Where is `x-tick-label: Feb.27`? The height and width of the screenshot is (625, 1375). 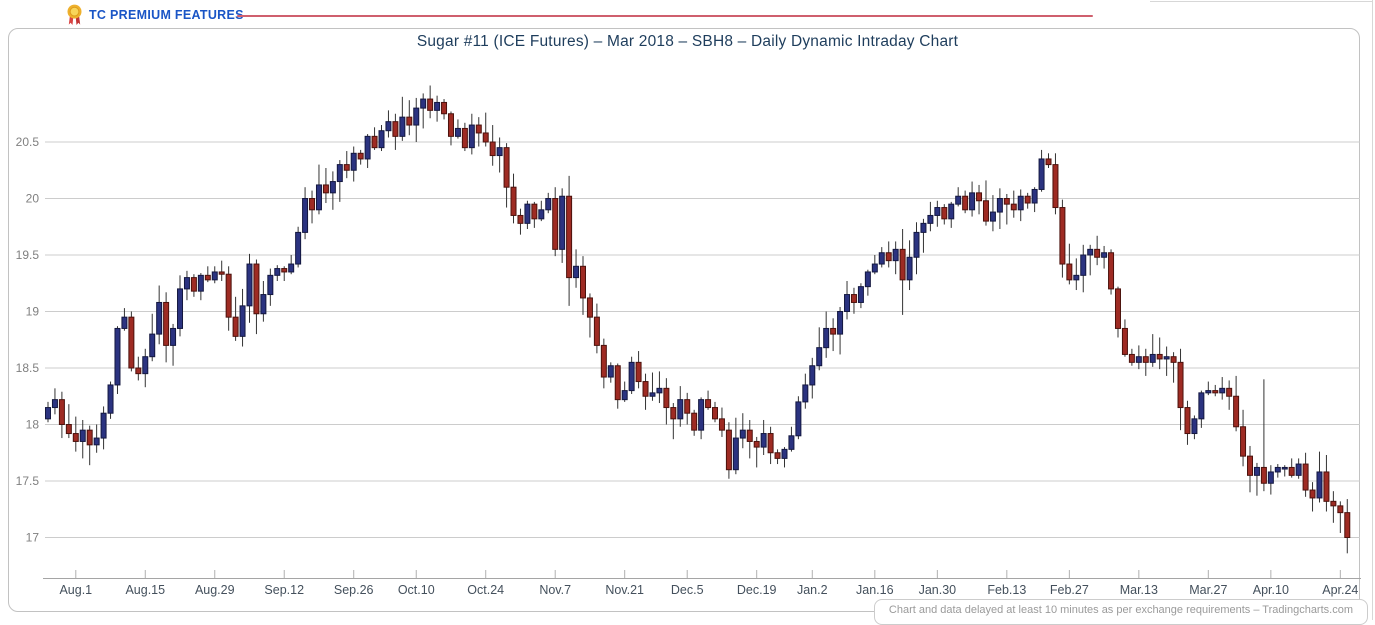
x-tick-label: Feb.27 is located at coordinates (1069, 590).